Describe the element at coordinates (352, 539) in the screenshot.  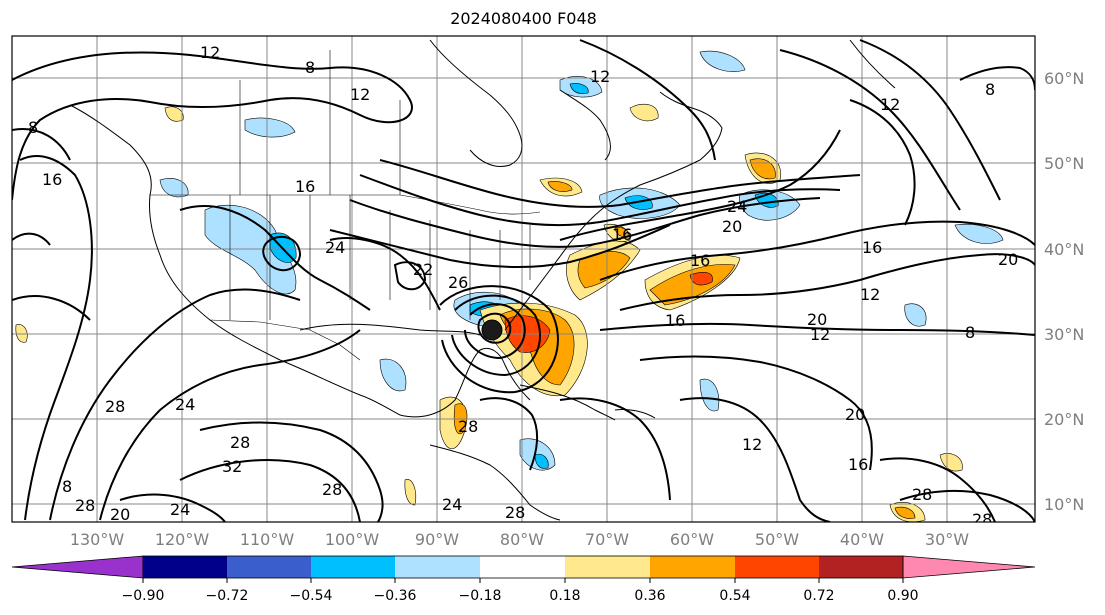
I see `lon-label: 100°W` at that location.